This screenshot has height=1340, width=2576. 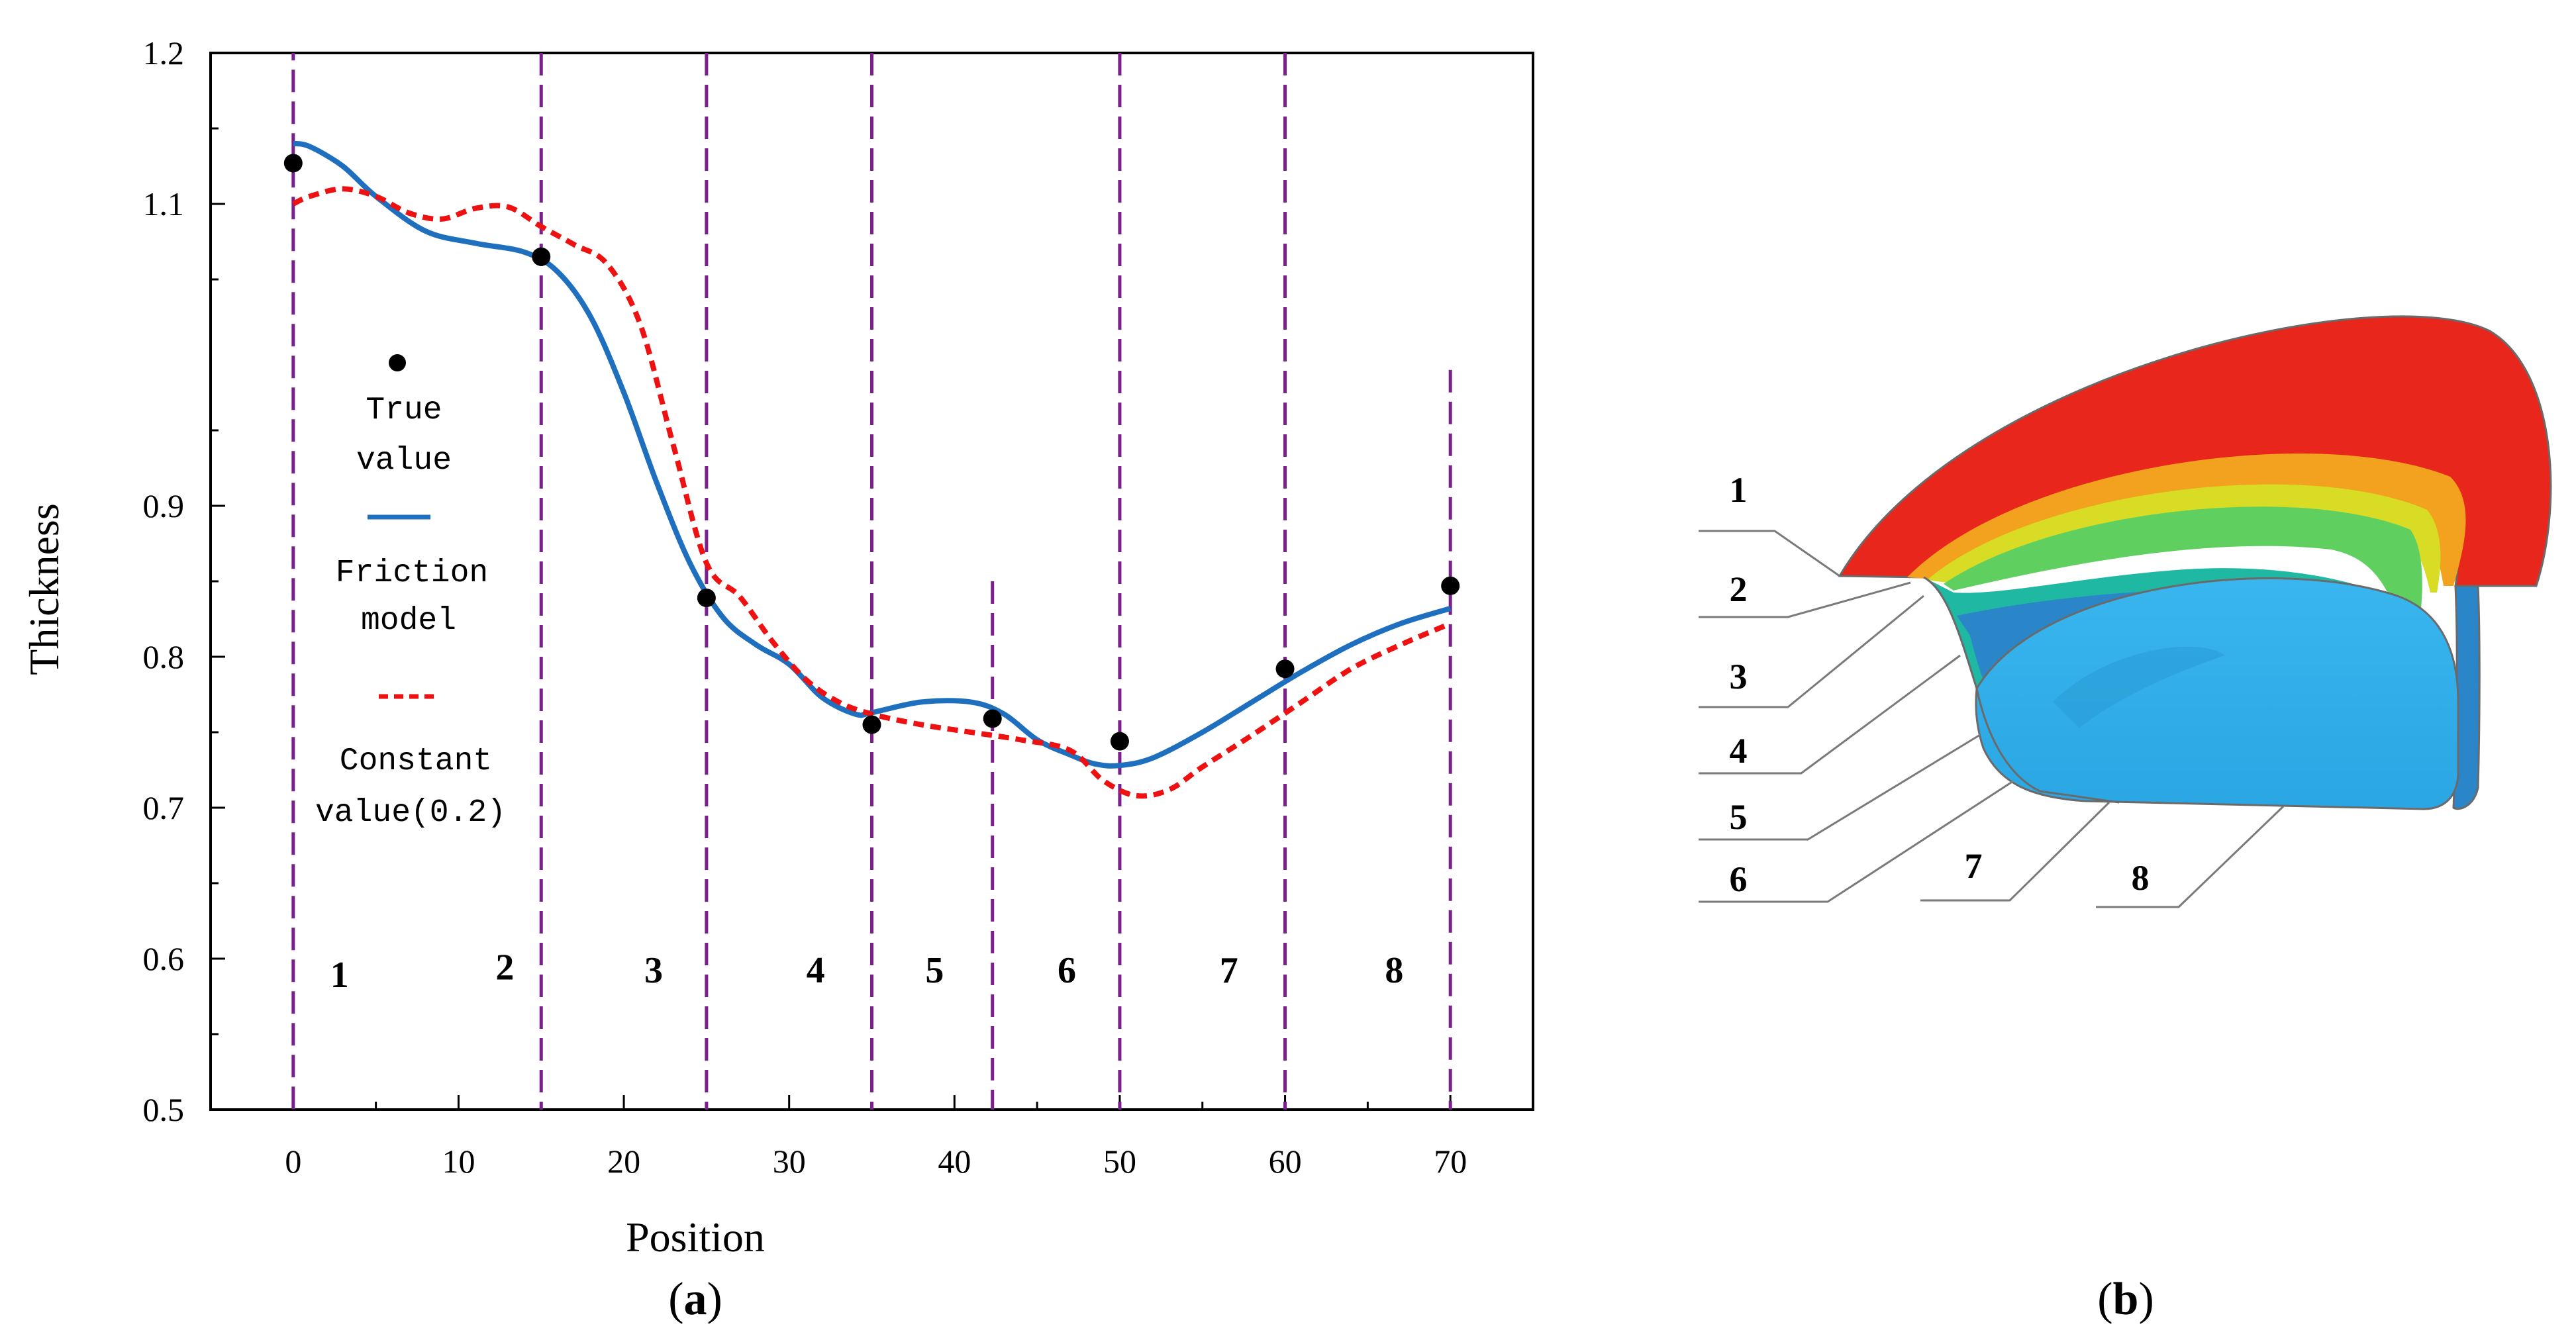 I want to click on legend-friction-model-line2: model, so click(x=408, y=621).